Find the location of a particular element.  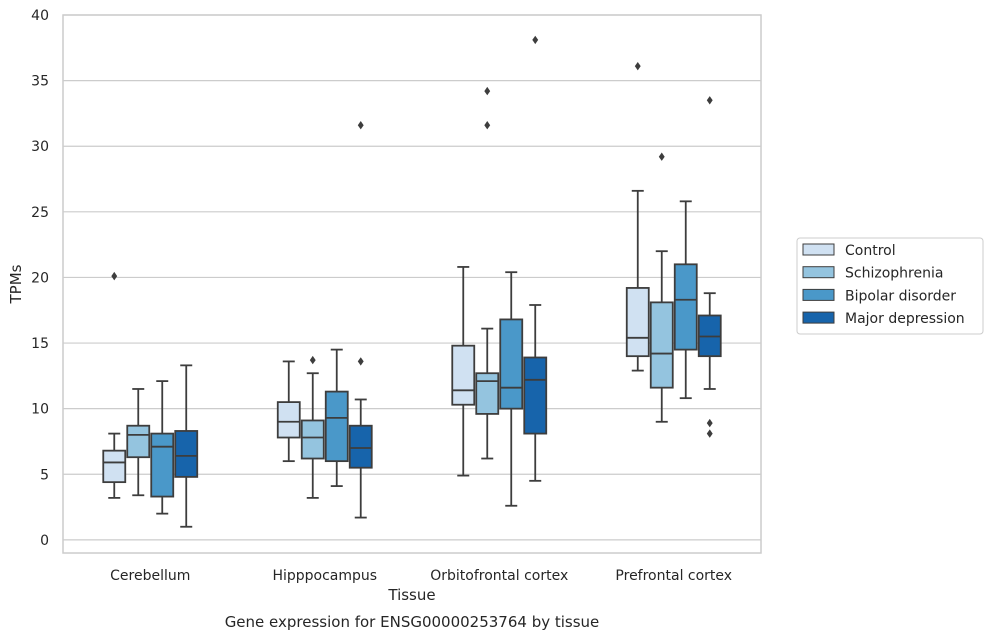

legend-label: Major depression is located at coordinates (905, 319).